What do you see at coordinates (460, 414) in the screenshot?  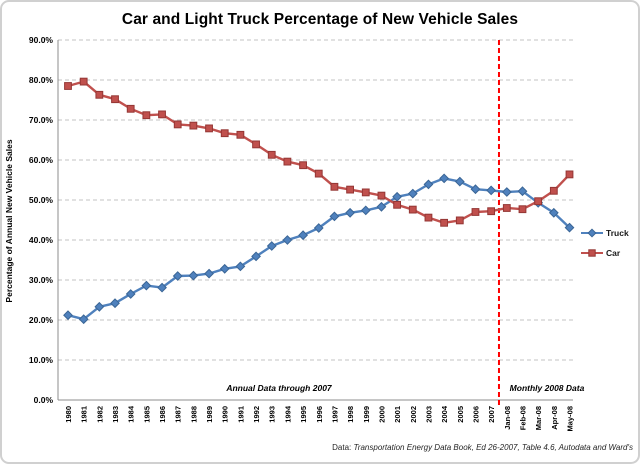 I see `x-tick-label: 2005` at bounding box center [460, 414].